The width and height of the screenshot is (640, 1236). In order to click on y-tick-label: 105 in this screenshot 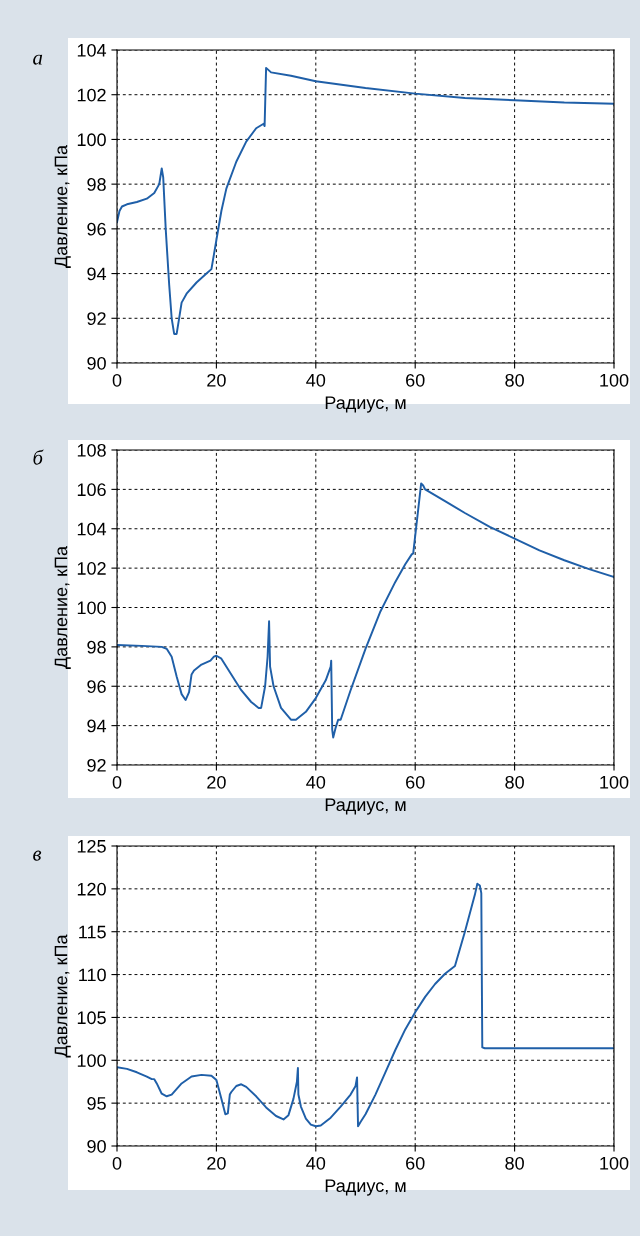, I will do `click(91, 1018)`.